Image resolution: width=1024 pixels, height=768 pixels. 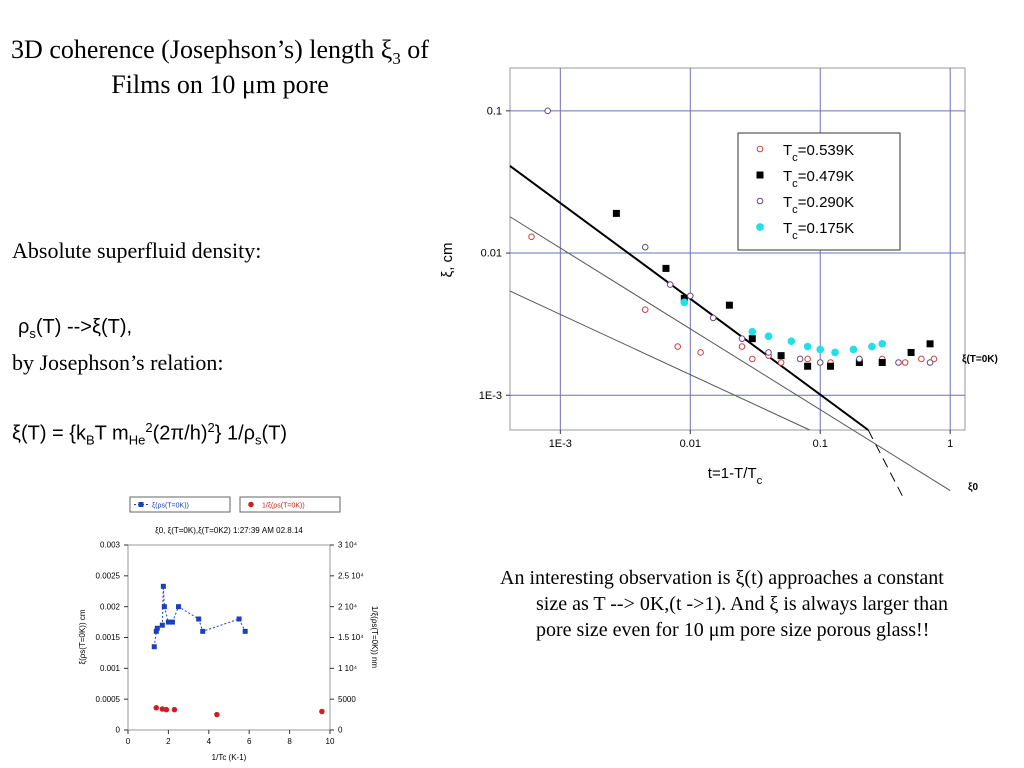 What do you see at coordinates (396, 59) in the screenshot?
I see `title-sub: 3` at bounding box center [396, 59].